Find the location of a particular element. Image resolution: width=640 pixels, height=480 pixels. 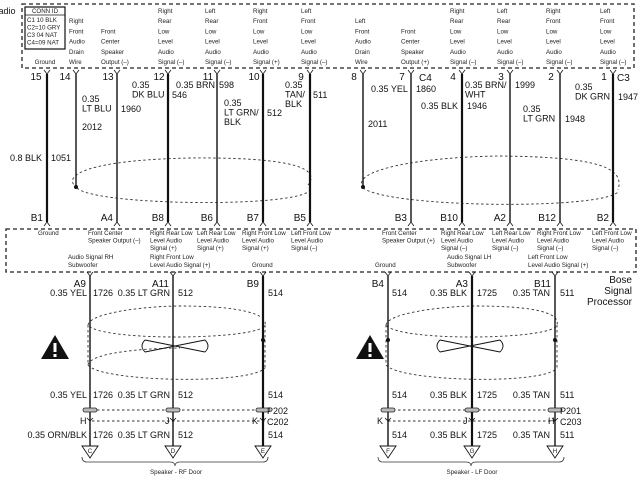

radio-pin-number: 2 is located at coordinates (551, 77).